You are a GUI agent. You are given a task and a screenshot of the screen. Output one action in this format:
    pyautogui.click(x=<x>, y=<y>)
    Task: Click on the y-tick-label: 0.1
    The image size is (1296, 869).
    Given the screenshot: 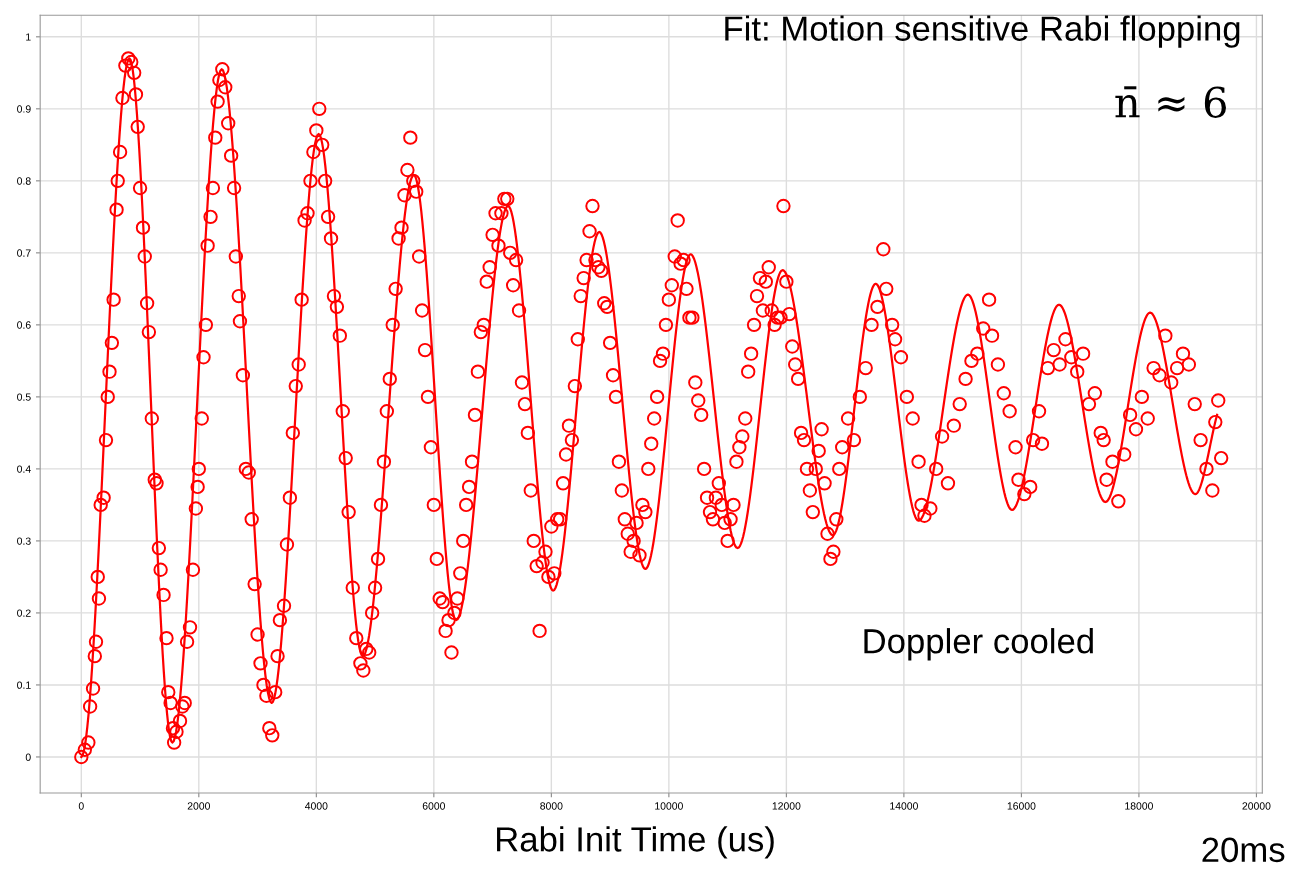 What is the action you would take?
    pyautogui.click(x=24, y=685)
    